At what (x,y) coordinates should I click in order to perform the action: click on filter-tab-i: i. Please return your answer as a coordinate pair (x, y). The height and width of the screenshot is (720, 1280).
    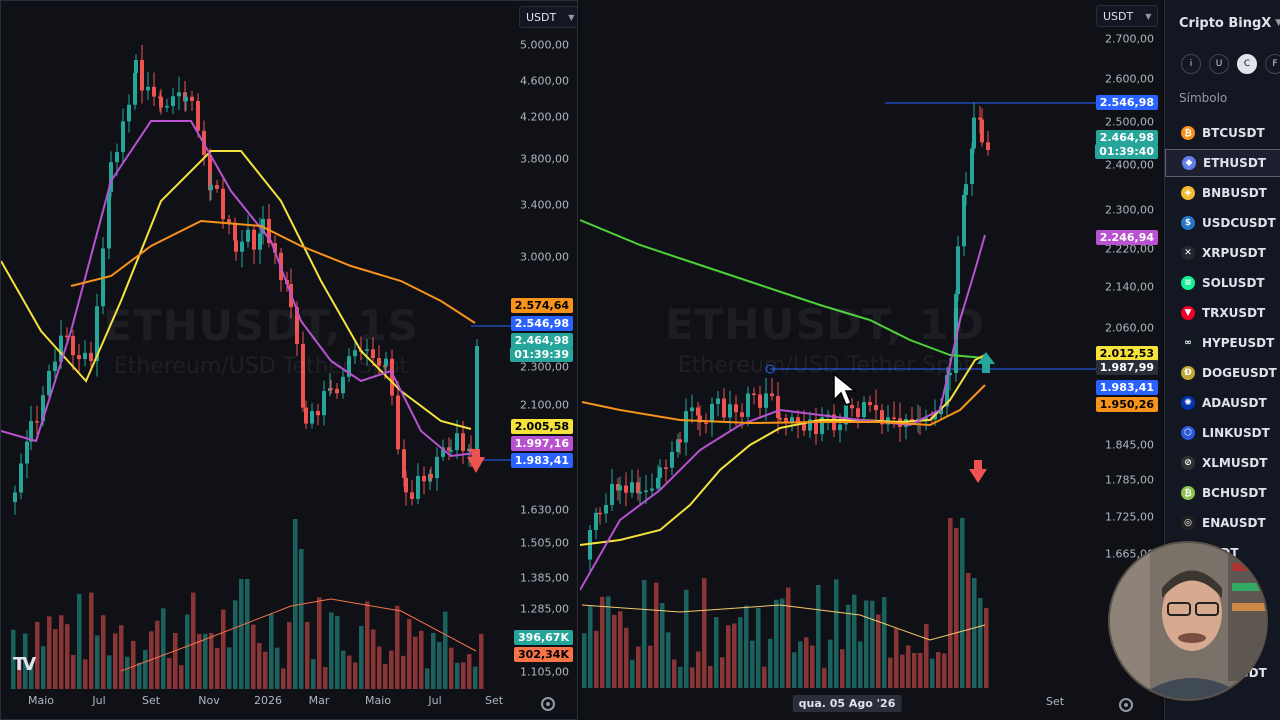
    Looking at the image, I should click on (1191, 64).